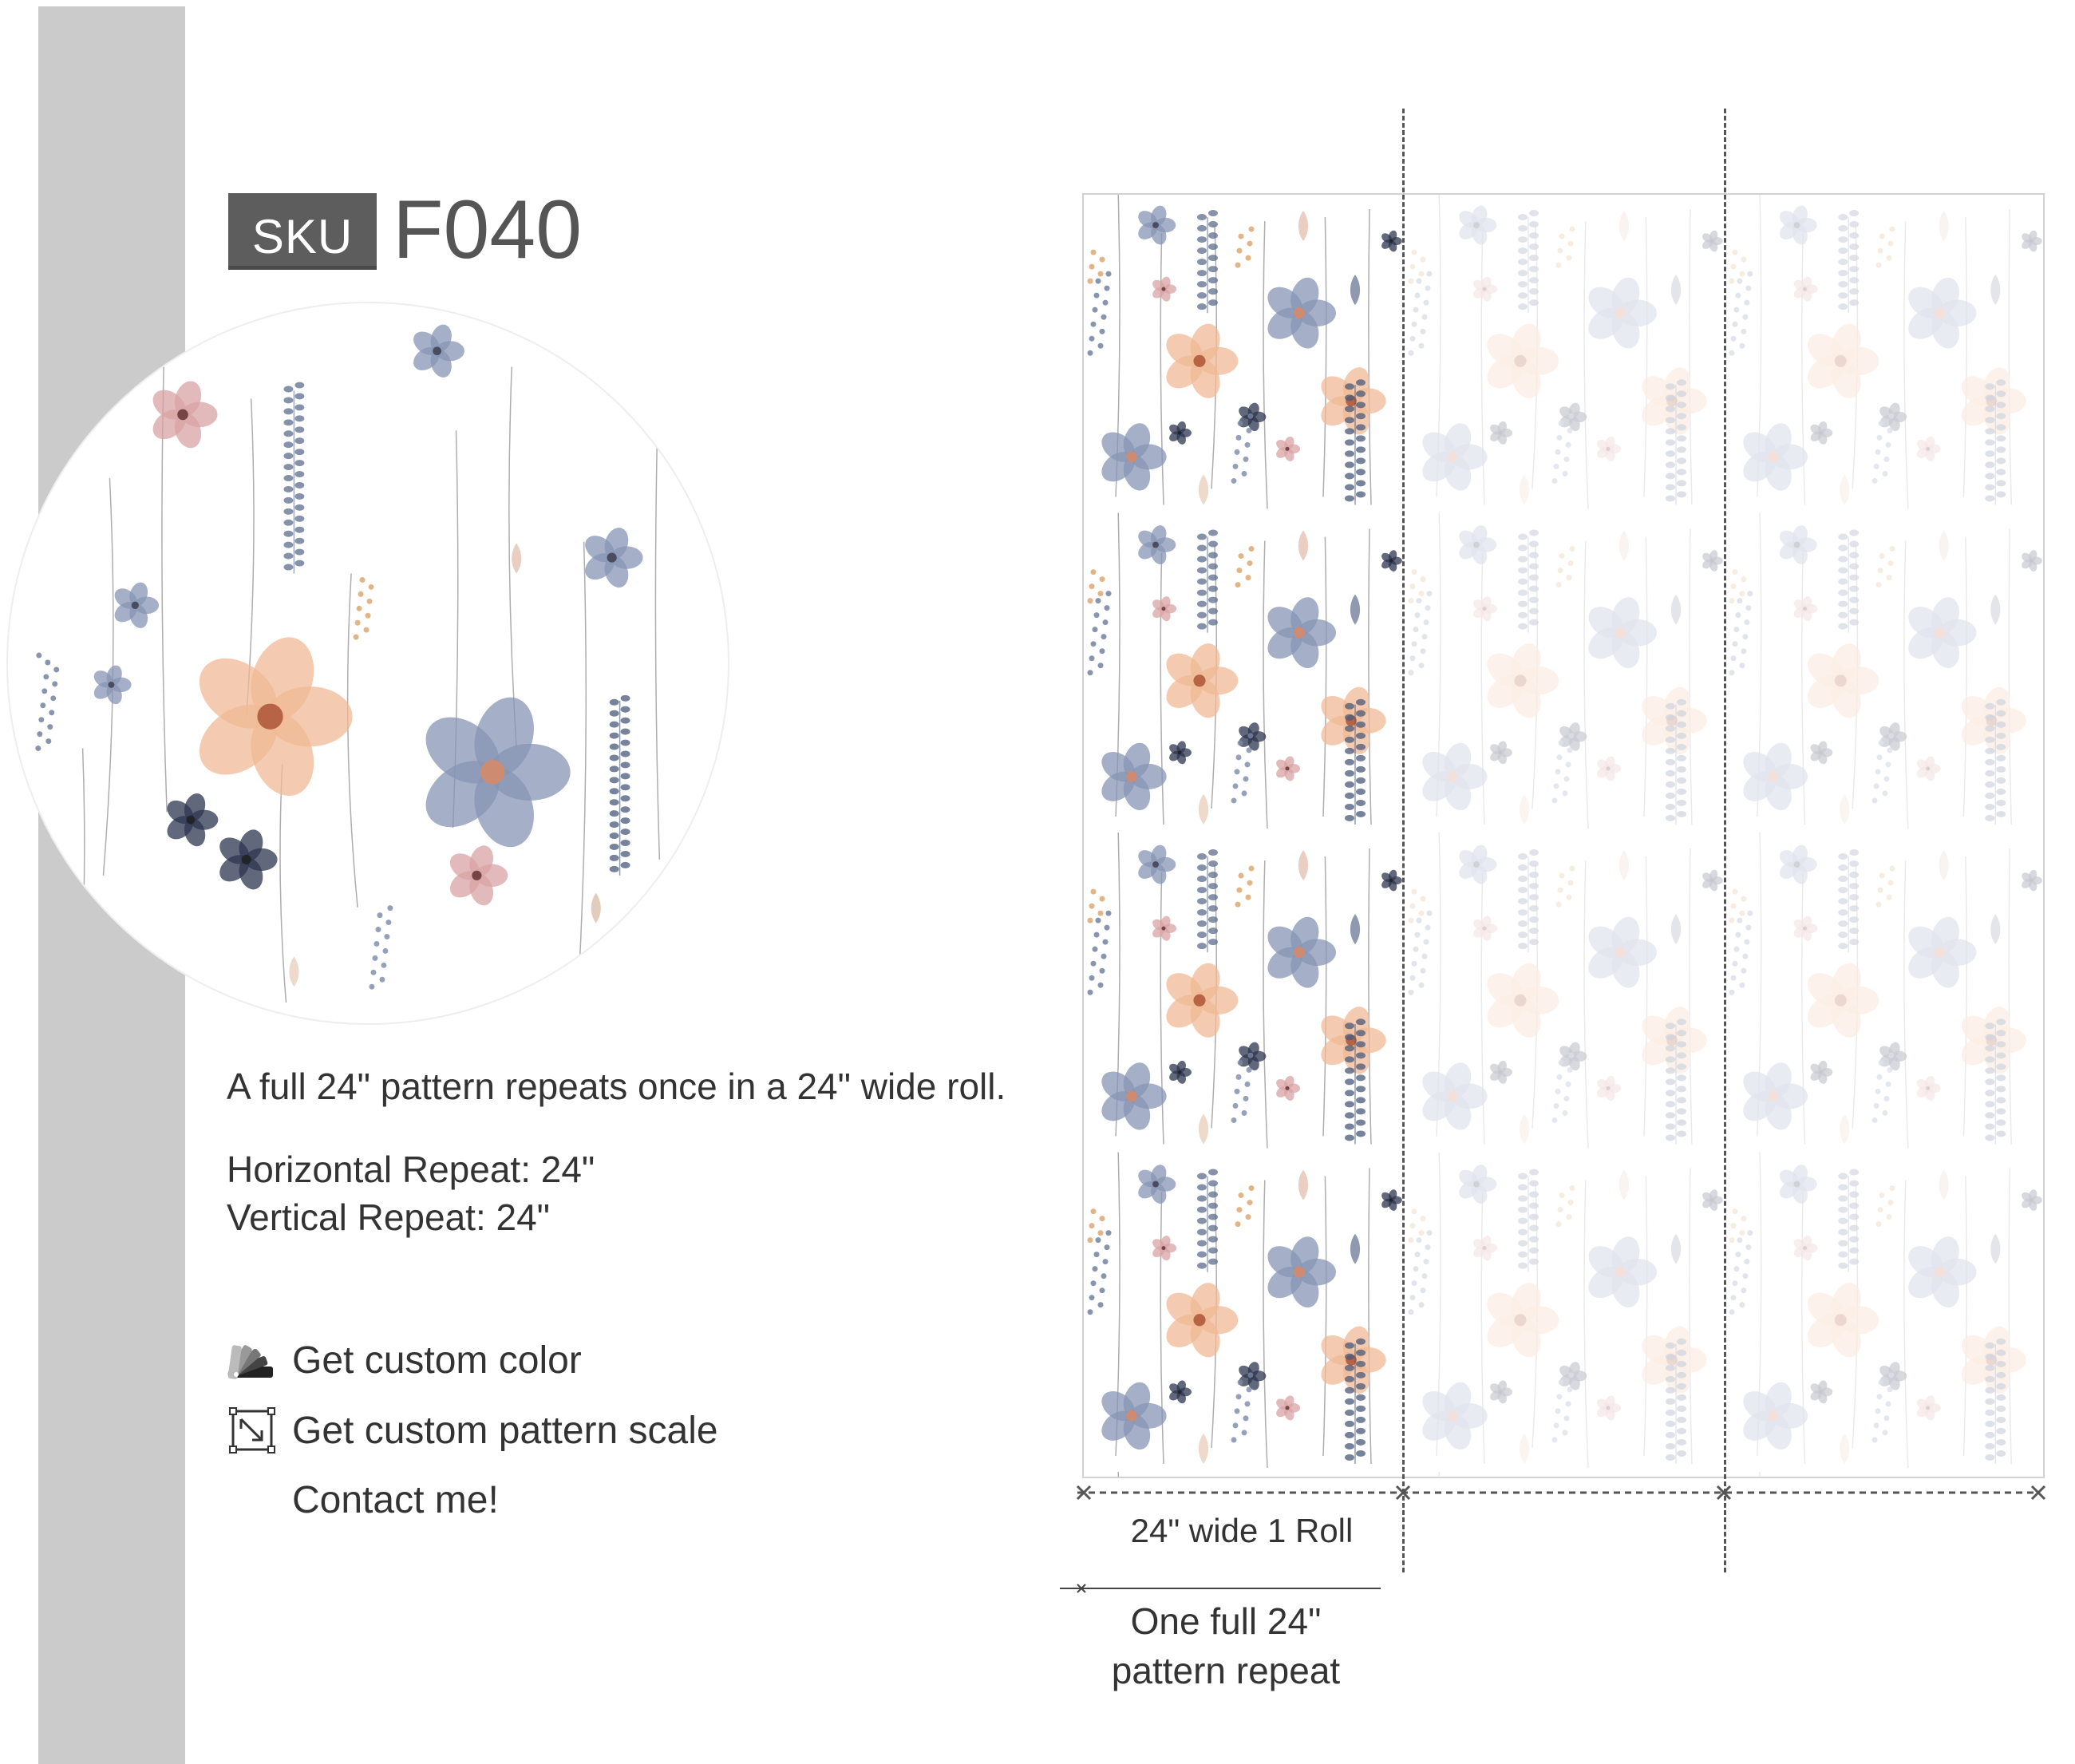 This screenshot has height=1764, width=2075. What do you see at coordinates (405, 1360) in the screenshot?
I see `custom-color-link: Get custom color` at bounding box center [405, 1360].